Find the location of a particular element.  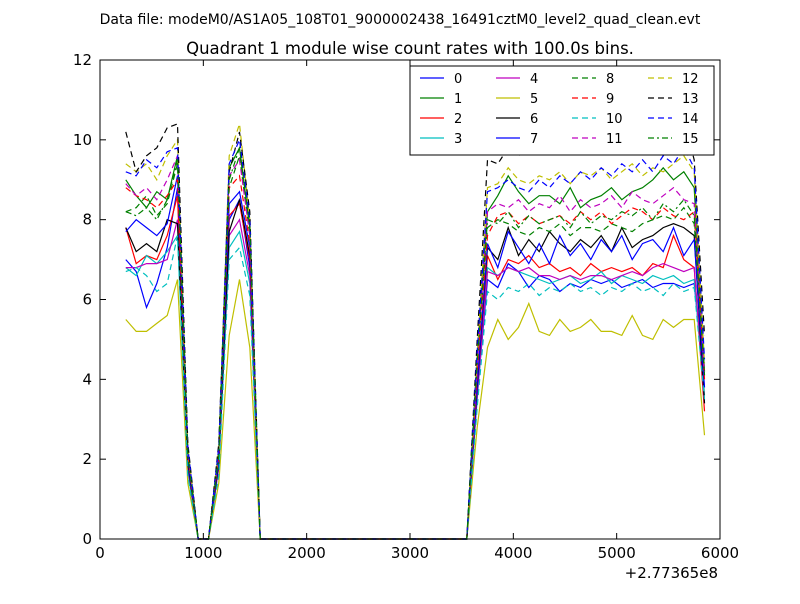

y-tick-label: 4 is located at coordinates (87, 379).